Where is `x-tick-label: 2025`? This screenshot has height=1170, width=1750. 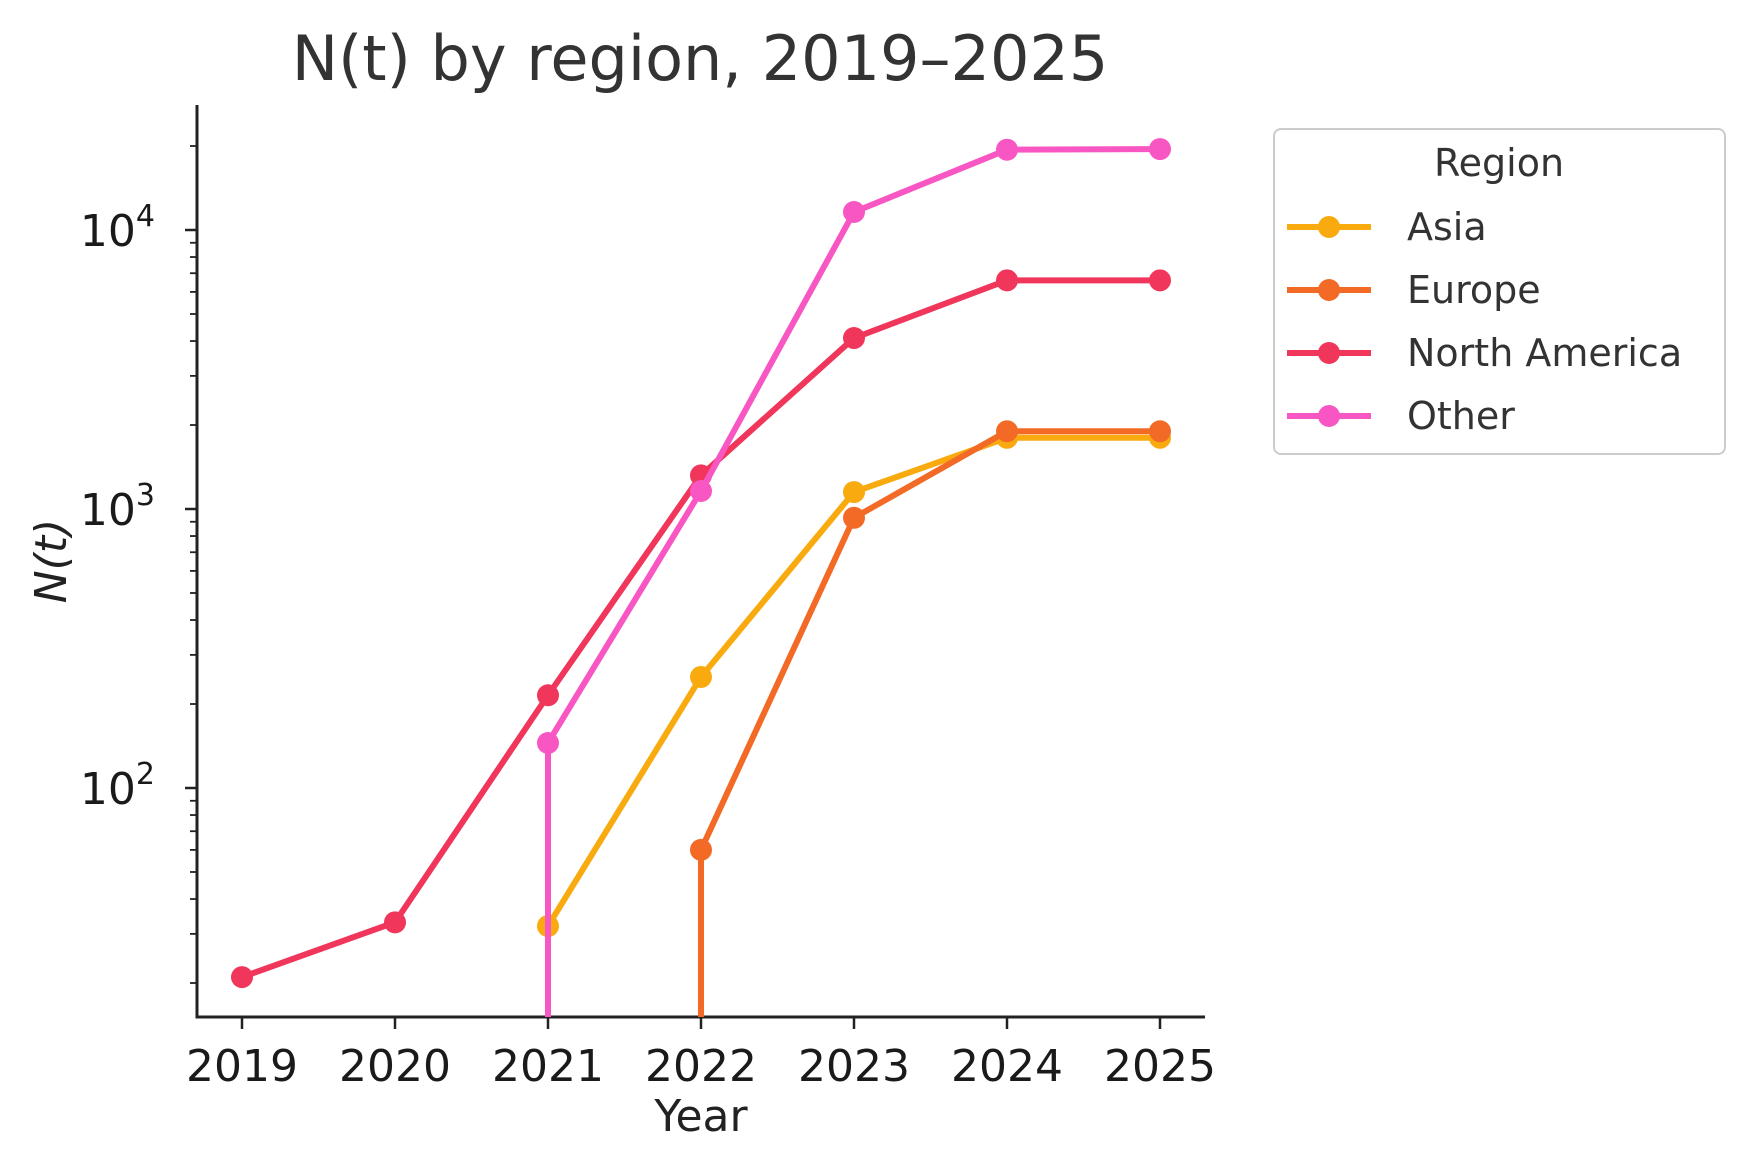
x-tick-label: 2025 is located at coordinates (1160, 1066).